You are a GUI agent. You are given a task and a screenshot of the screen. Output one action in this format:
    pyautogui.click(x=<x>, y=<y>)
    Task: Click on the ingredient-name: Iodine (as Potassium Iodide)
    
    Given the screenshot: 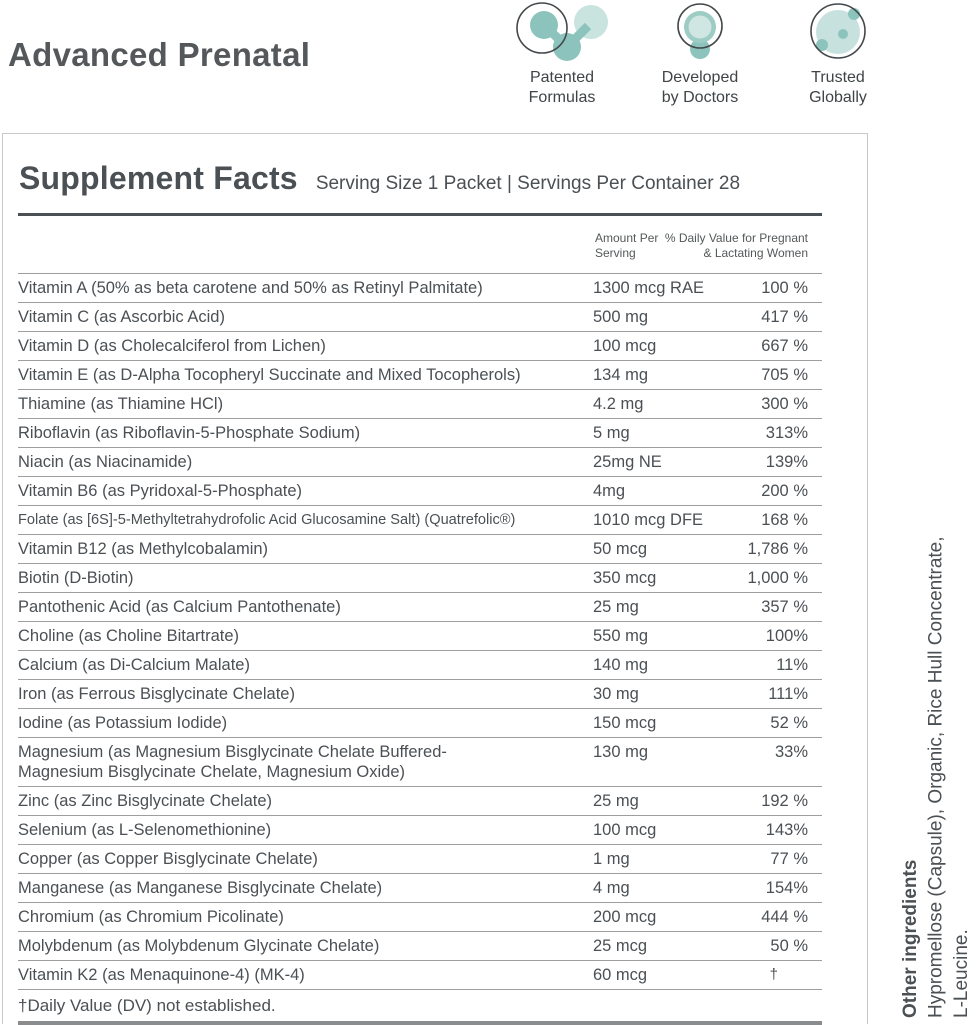 What is the action you would take?
    pyautogui.click(x=123, y=723)
    